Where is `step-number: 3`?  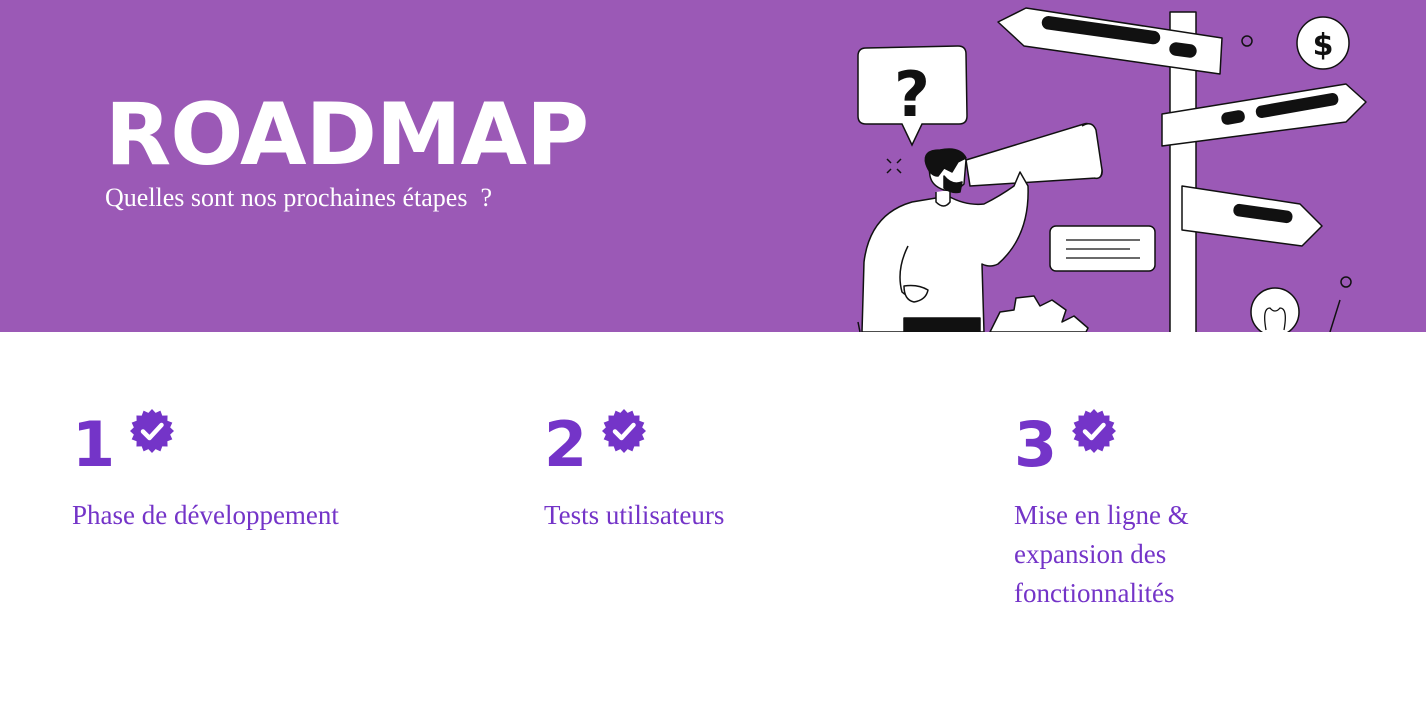 step-number: 3 is located at coordinates (1036, 444).